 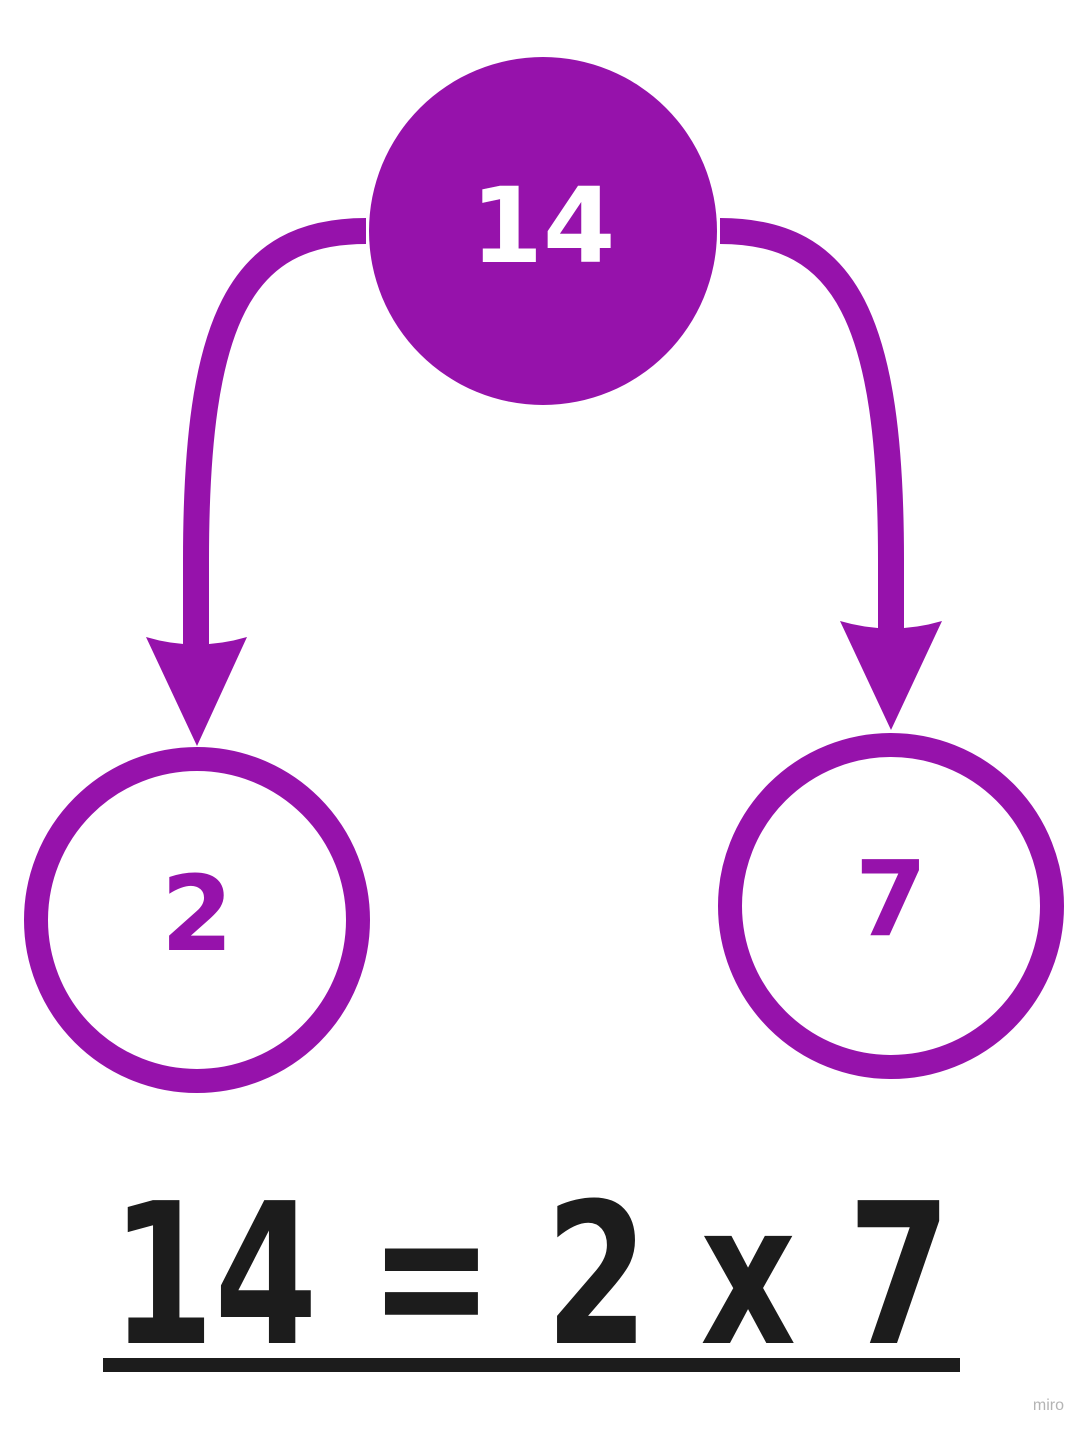 What do you see at coordinates (891, 675) in the screenshot?
I see `arrowhead-right` at bounding box center [891, 675].